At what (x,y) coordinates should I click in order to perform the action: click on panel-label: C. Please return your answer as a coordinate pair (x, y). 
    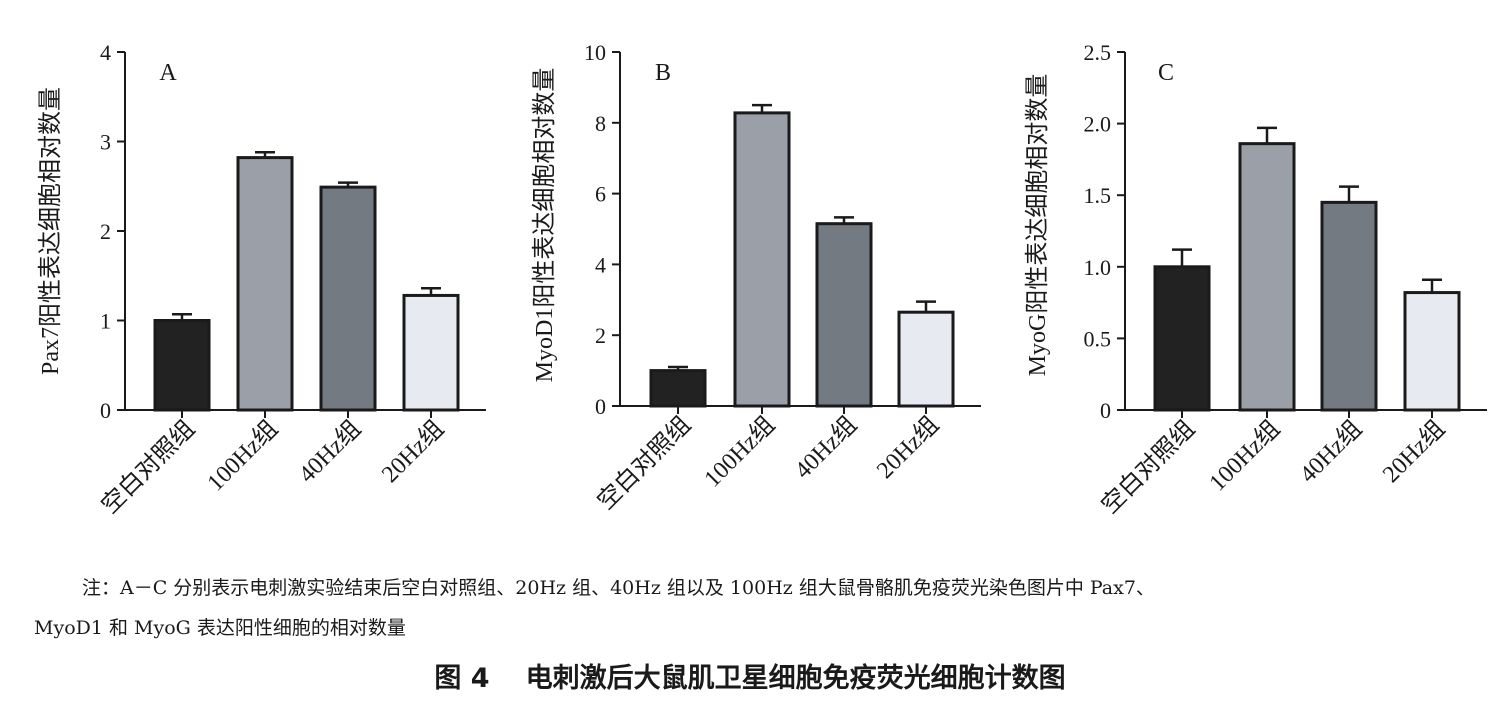
    Looking at the image, I should click on (1166, 73).